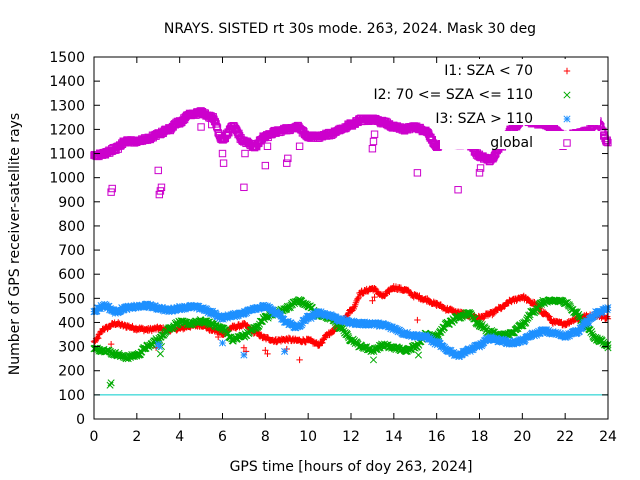 The height and width of the screenshot is (480, 640). Describe the element at coordinates (67, 58) in the screenshot. I see `y-tick-label: 1500` at that location.